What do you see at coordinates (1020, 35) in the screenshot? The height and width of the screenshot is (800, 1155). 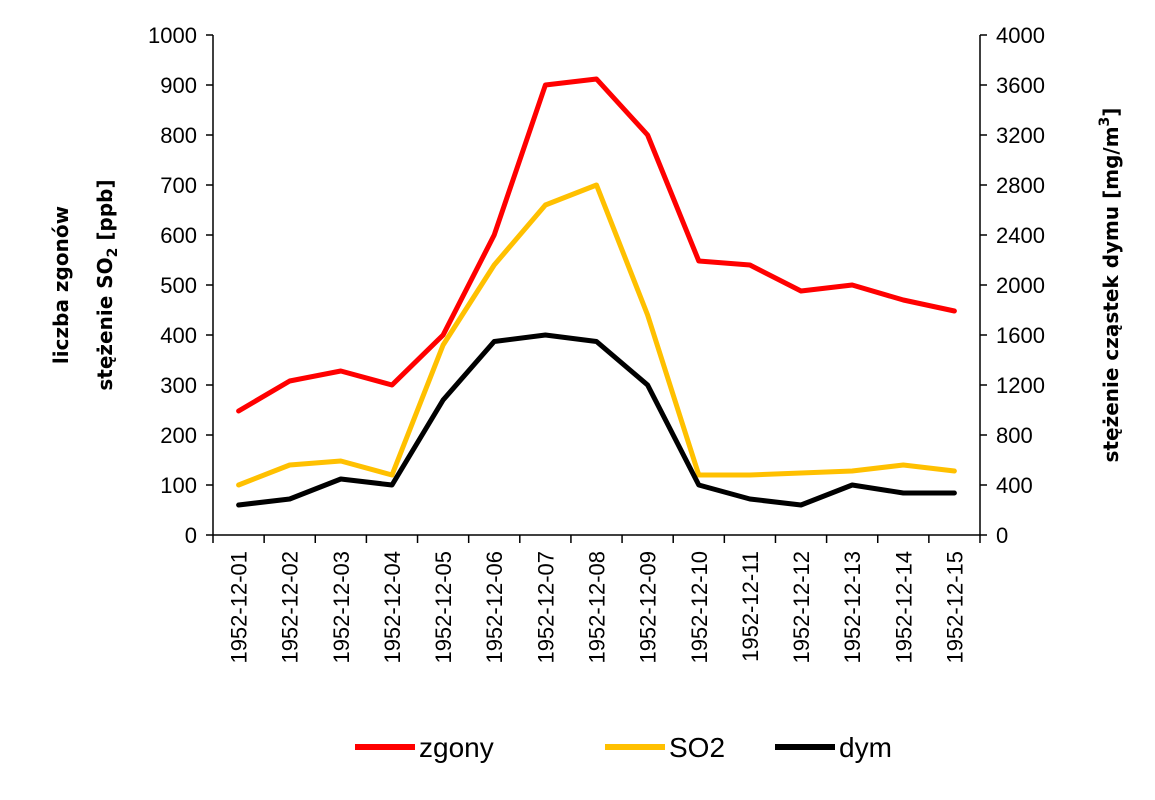 I see `right-tick-label: 4000` at bounding box center [1020, 35].